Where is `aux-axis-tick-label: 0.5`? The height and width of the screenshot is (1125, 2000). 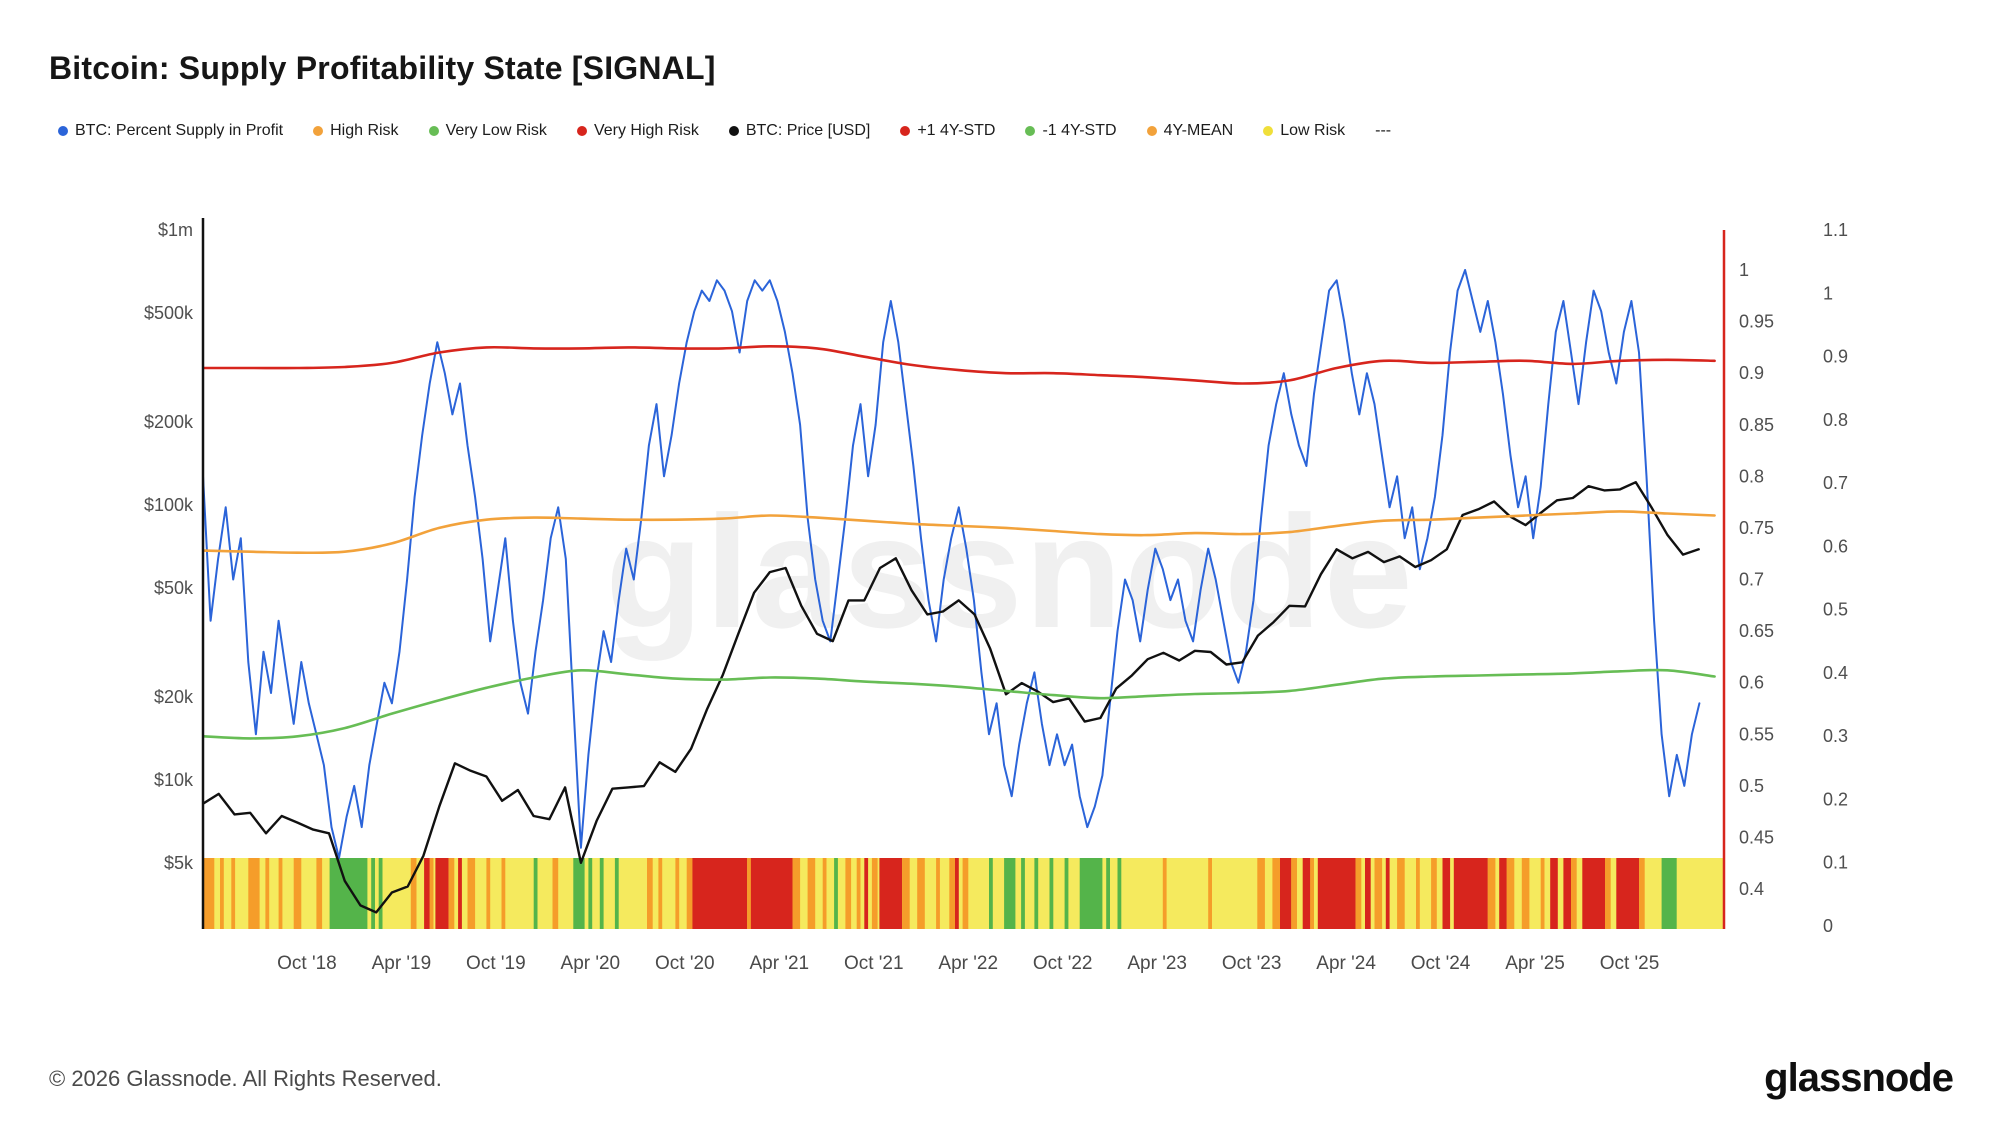 aux-axis-tick-label: 0.5 is located at coordinates (1835, 610).